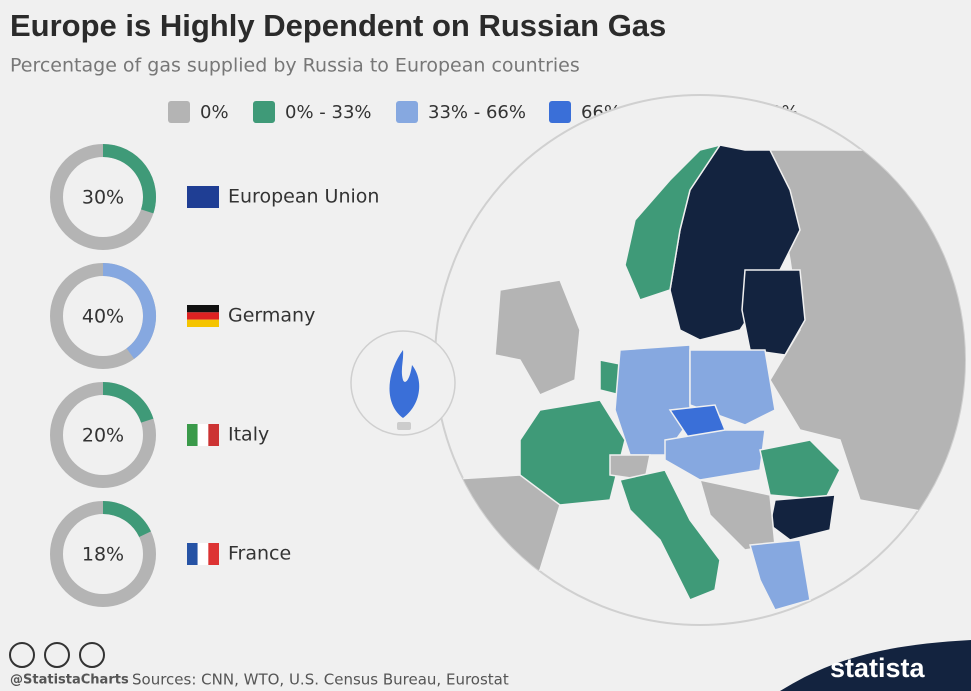 The height and width of the screenshot is (691, 971). What do you see at coordinates (328, 112) in the screenshot?
I see `legend-label: 0% - 33%` at bounding box center [328, 112].